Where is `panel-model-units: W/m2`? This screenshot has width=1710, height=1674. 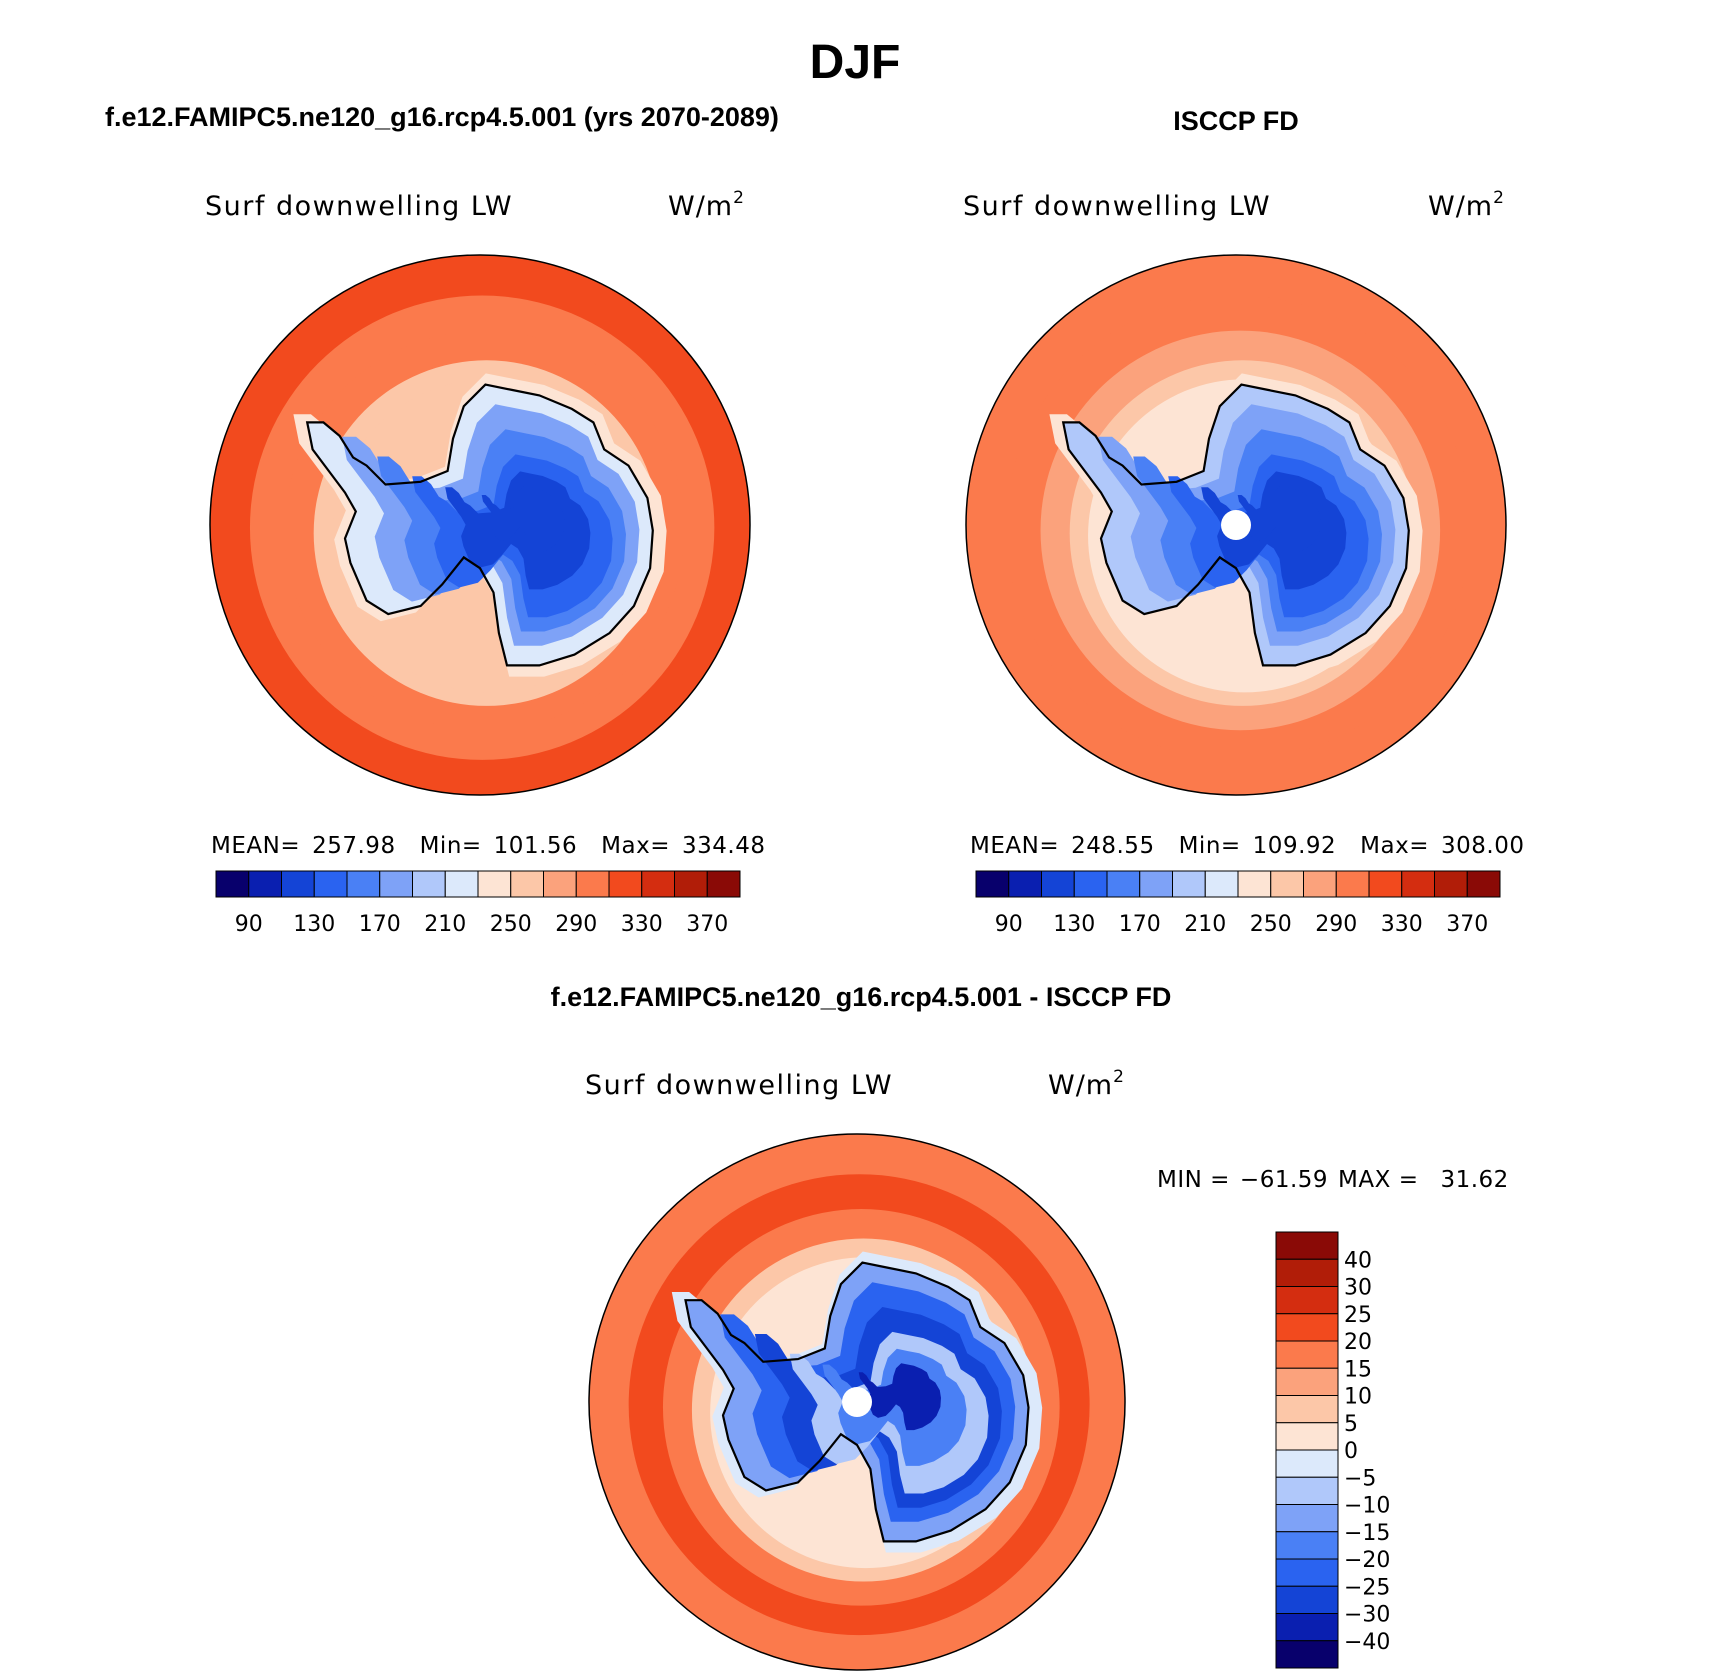 panel-model-units: W/m2 is located at coordinates (706, 205).